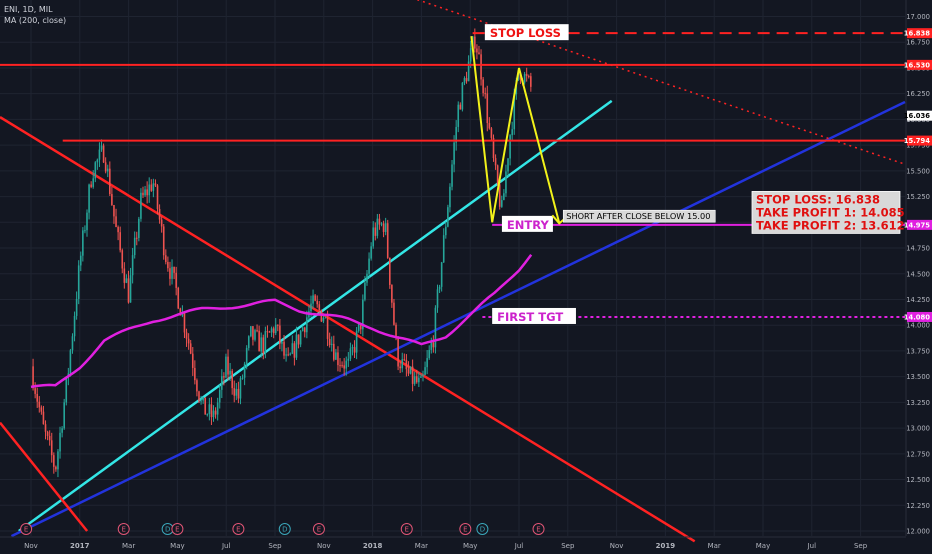  What do you see at coordinates (44, 476) in the screenshot?
I see `trendline-small-red` at bounding box center [44, 476].